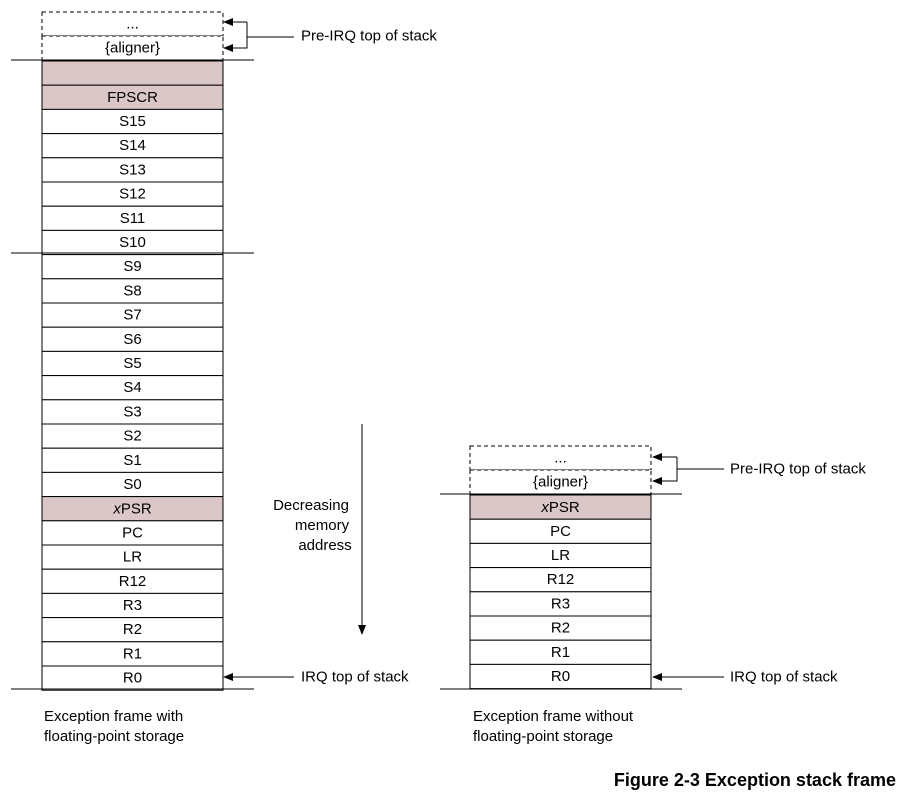 The height and width of the screenshot is (805, 915). I want to click on stack-cell-label: FPSCR, so click(132, 97).